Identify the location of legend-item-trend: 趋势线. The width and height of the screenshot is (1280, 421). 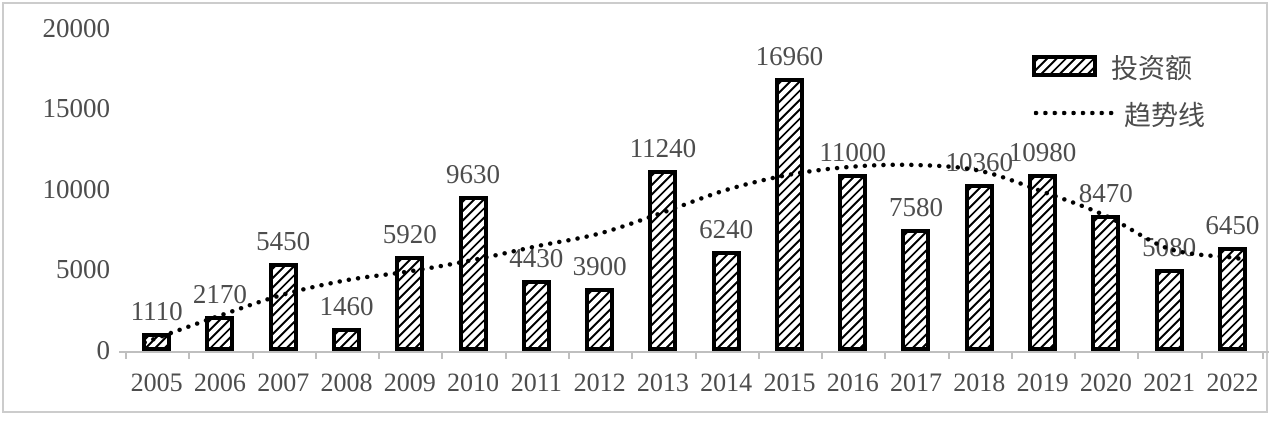
(1118, 113).